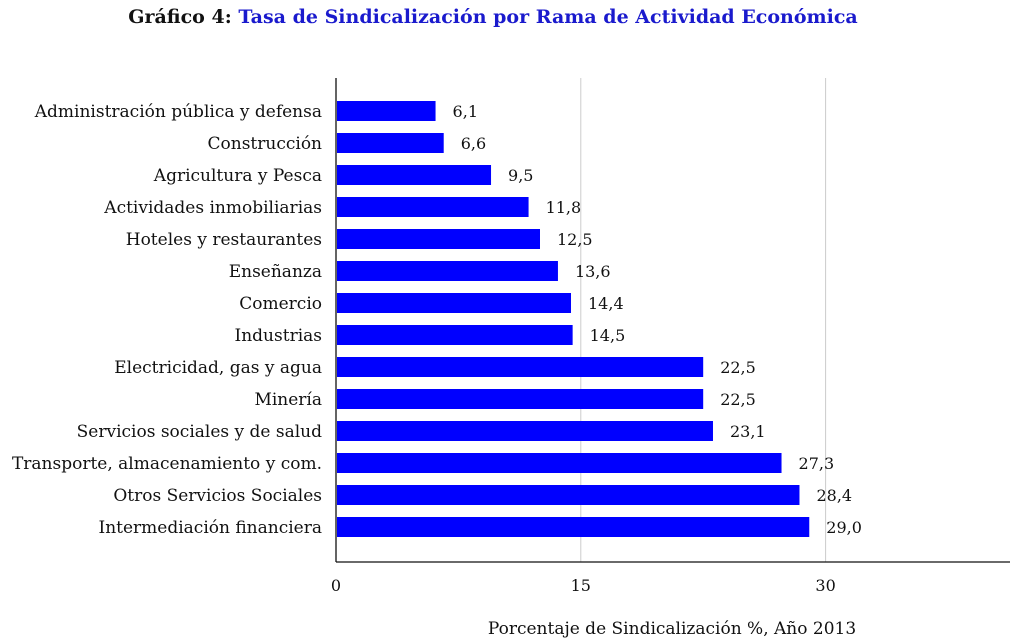 Image resolution: width=1020 pixels, height=641 pixels. What do you see at coordinates (473, 143) in the screenshot?
I see `value-label: 6,6` at bounding box center [473, 143].